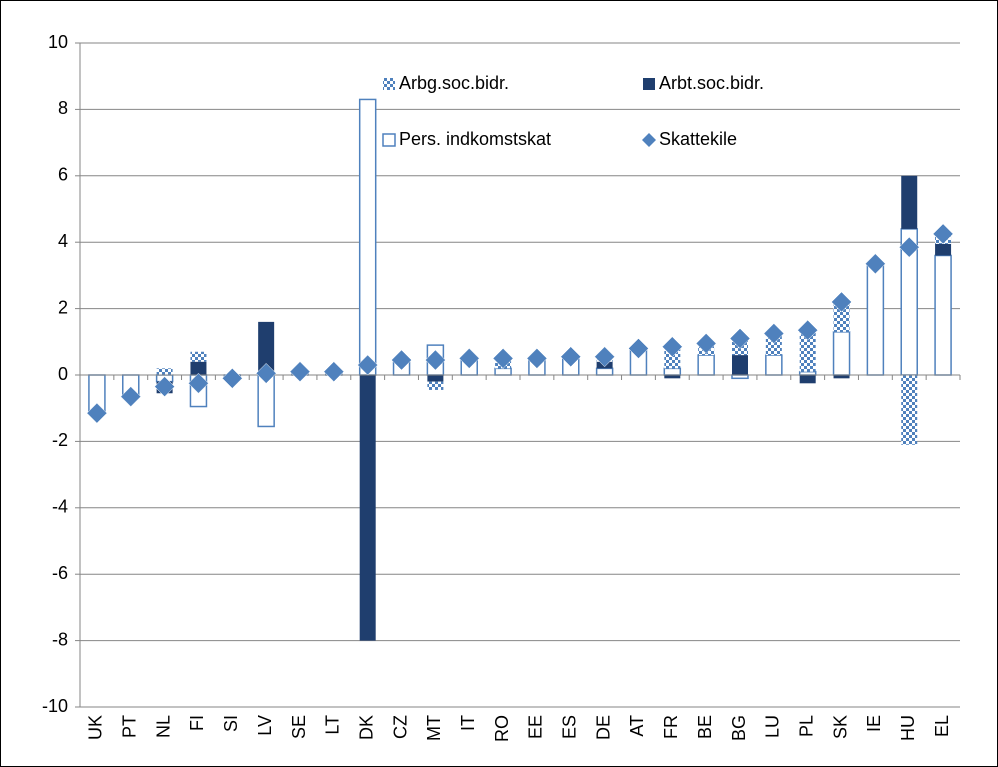  What do you see at coordinates (366, 727) in the screenshot?
I see `x-tick-label: DK` at bounding box center [366, 727].